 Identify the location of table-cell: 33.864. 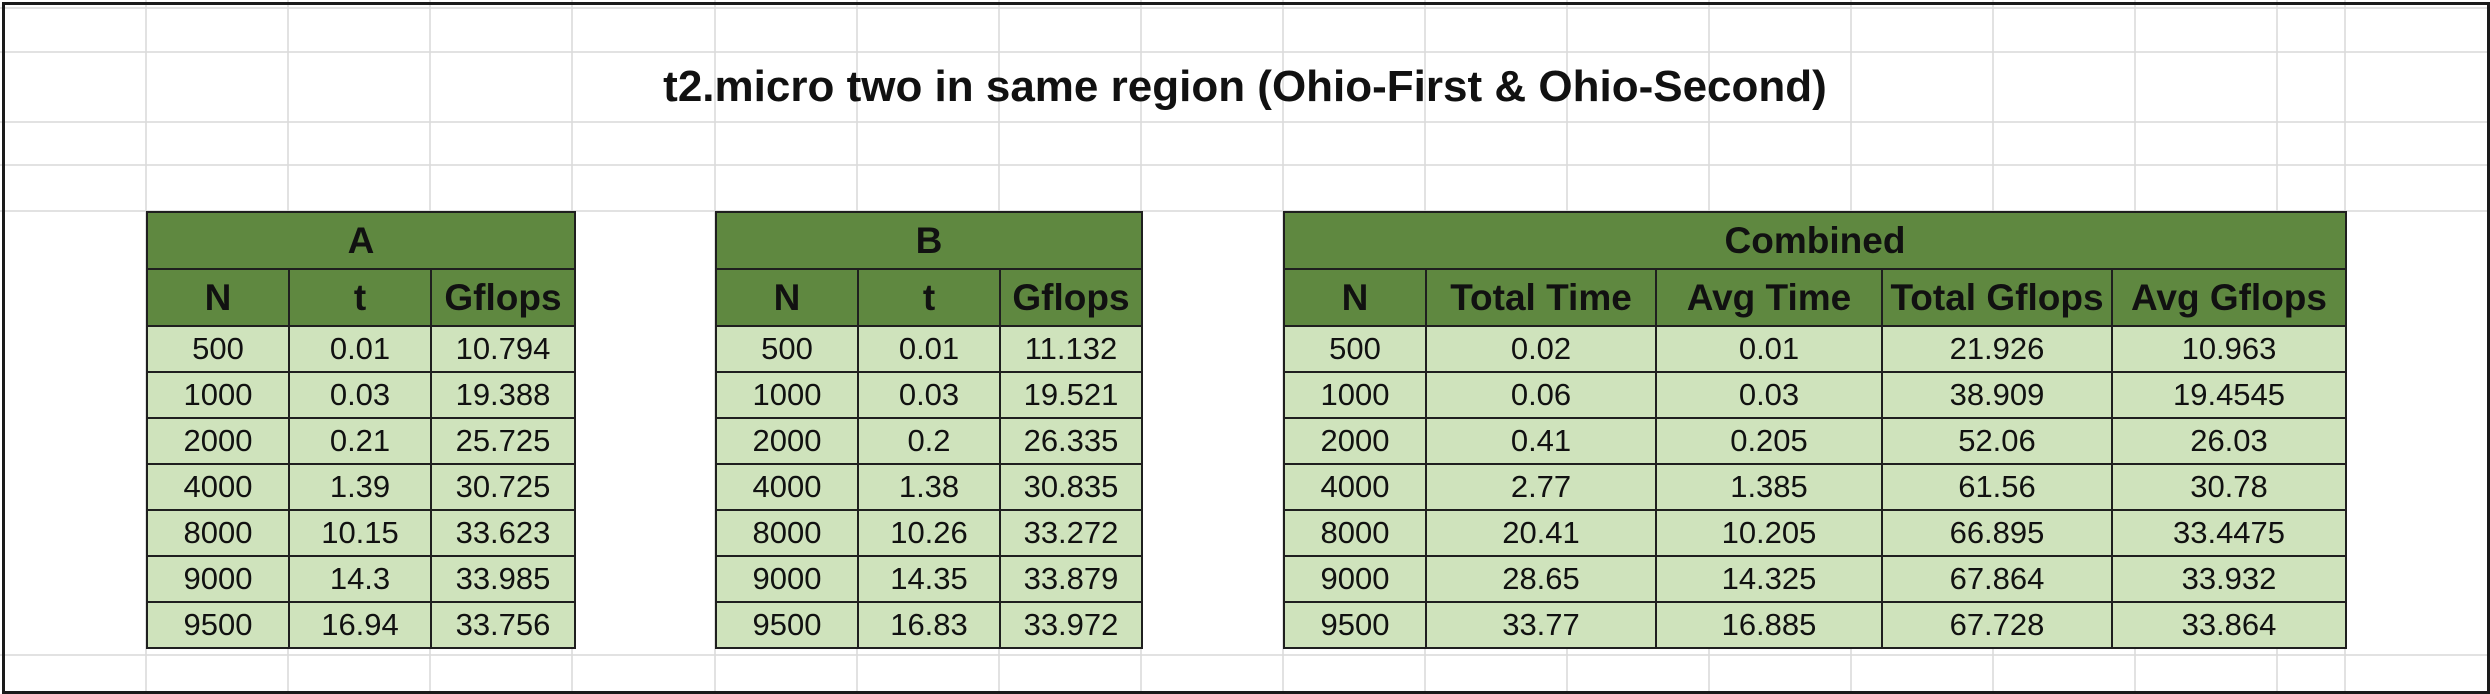
(2229, 625).